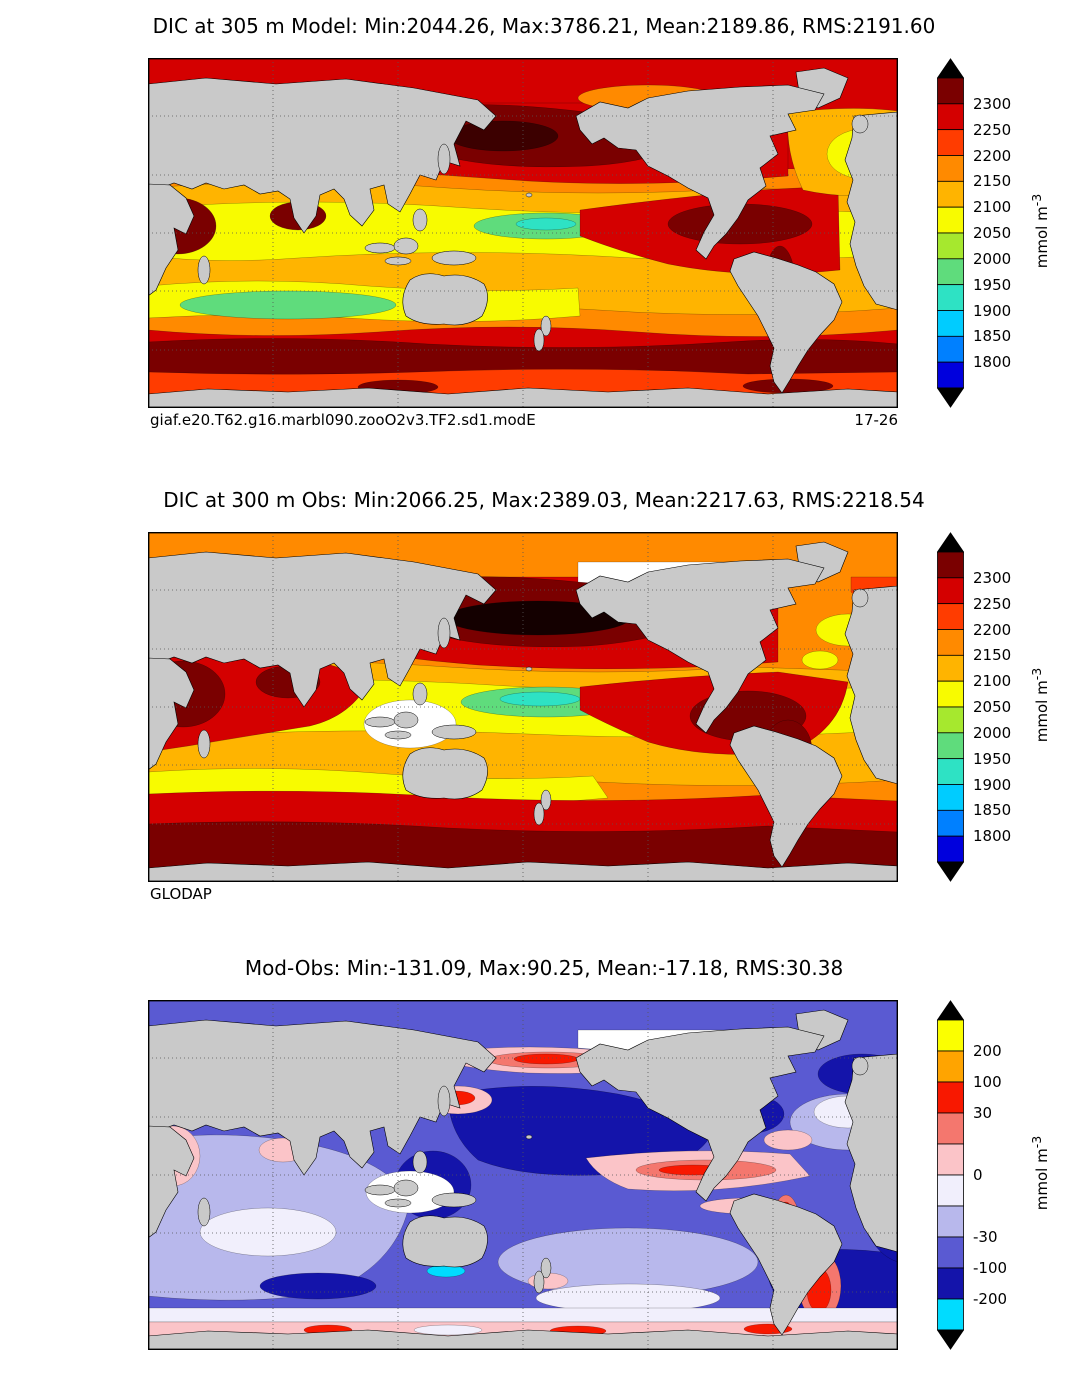  What do you see at coordinates (985, 1237) in the screenshot?
I see `colorbar-tick-label: -30` at bounding box center [985, 1237].